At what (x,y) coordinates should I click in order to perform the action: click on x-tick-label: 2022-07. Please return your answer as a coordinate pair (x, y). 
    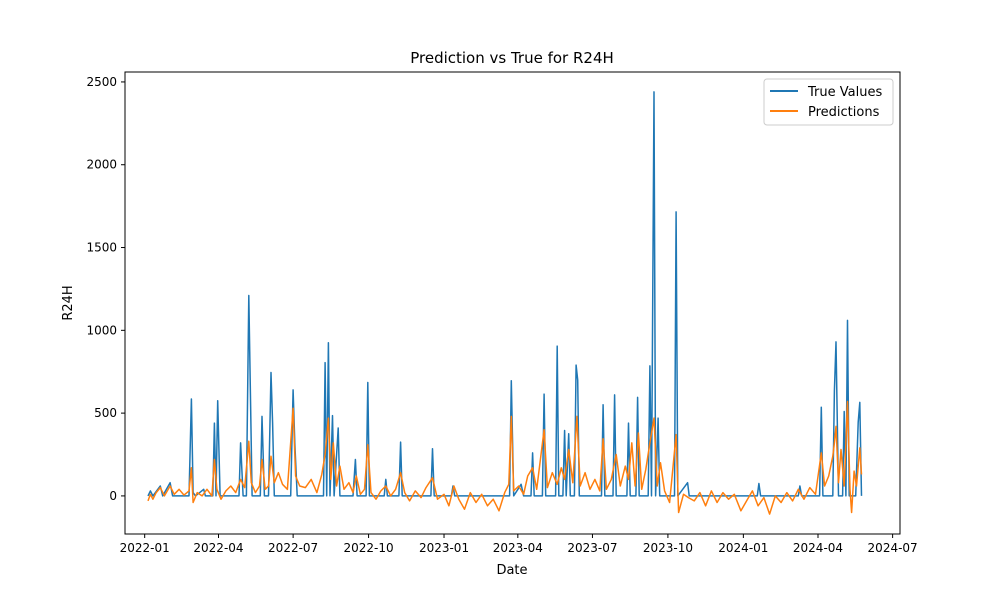
    Looking at the image, I should click on (293, 548).